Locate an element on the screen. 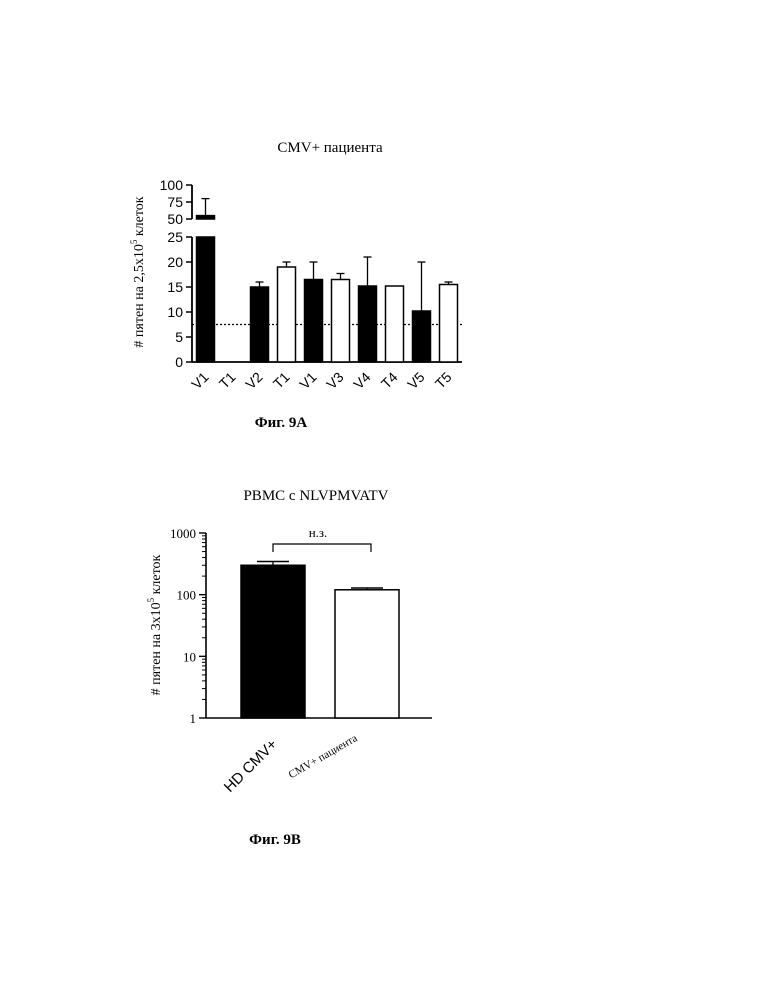  chart-9a-ytick-label: 10 is located at coordinates (175, 312).